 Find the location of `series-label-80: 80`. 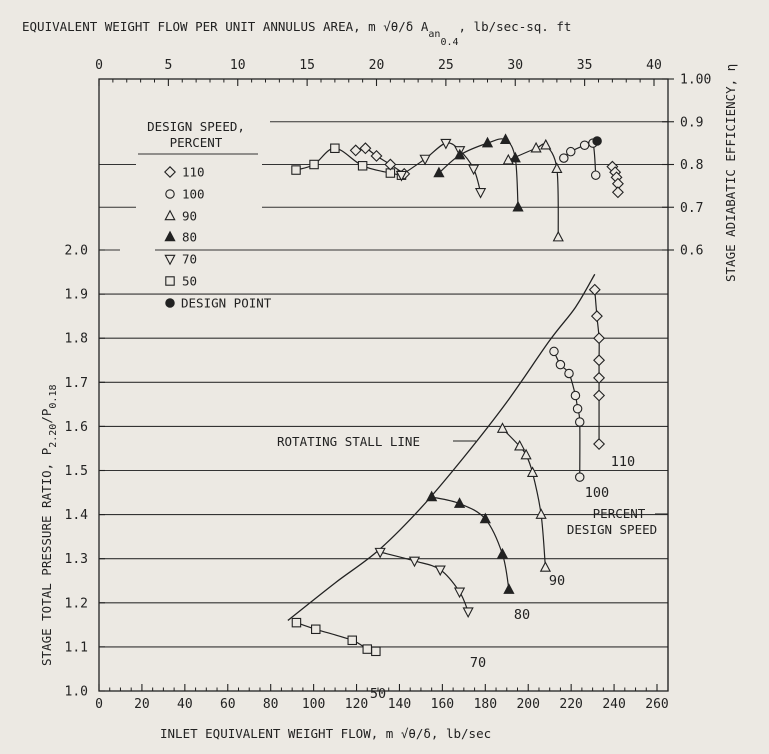

series-label-80: 80 is located at coordinates (522, 615).